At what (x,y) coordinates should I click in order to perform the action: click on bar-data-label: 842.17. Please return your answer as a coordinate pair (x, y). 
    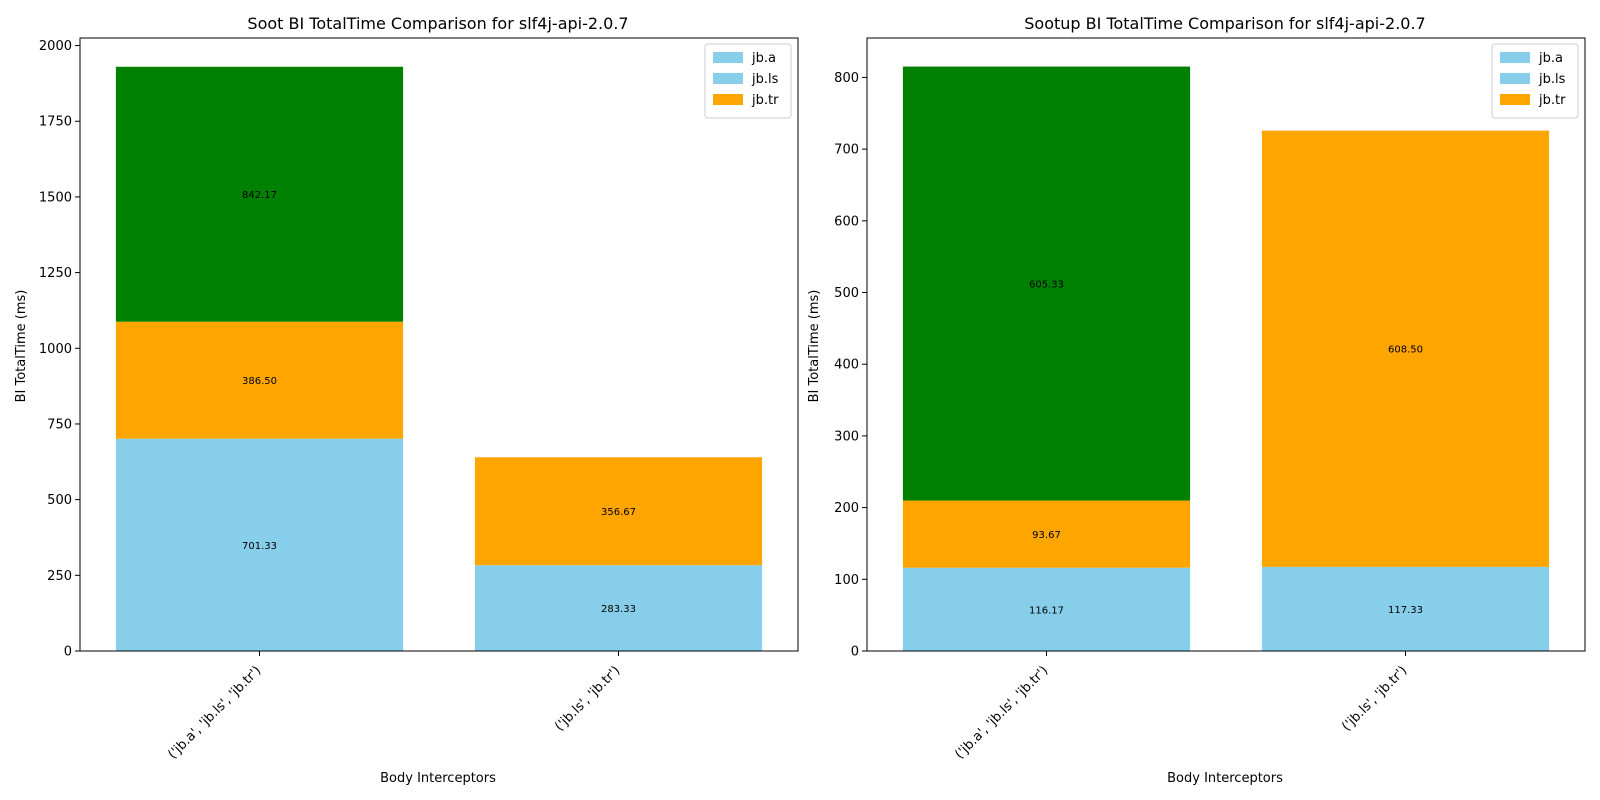
    Looking at the image, I should click on (259, 195).